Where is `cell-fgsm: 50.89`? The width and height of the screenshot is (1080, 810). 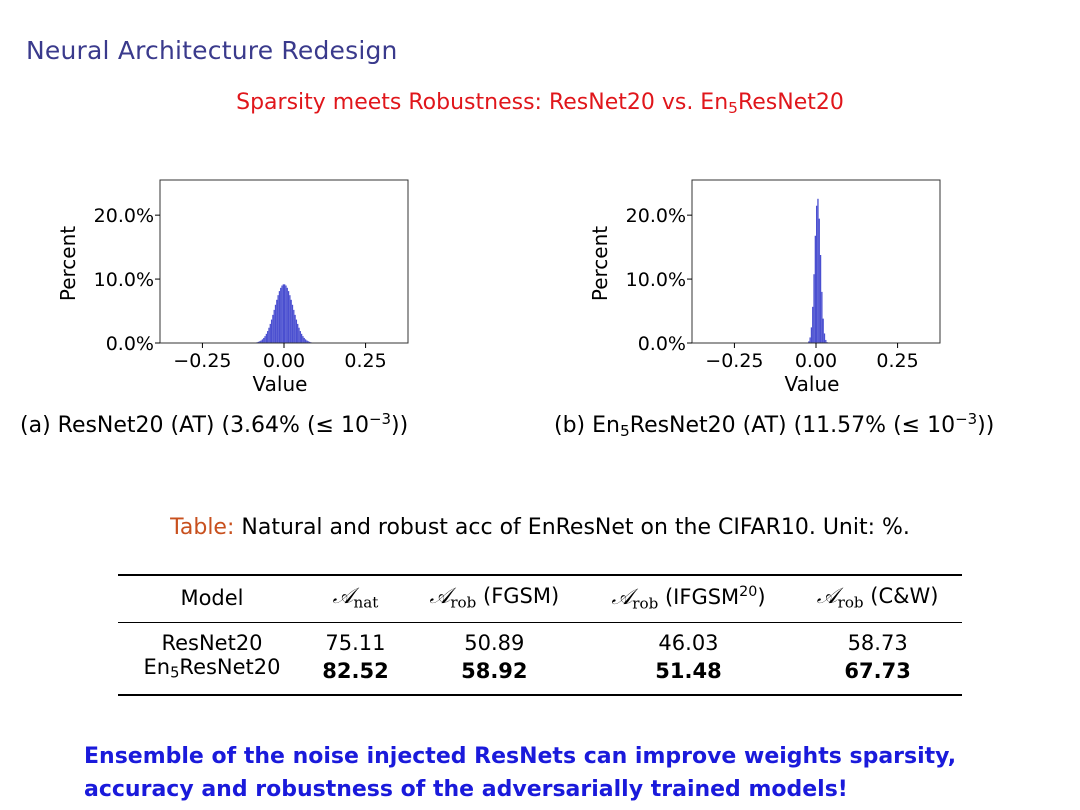
cell-fgsm: 50.89 is located at coordinates (494, 643).